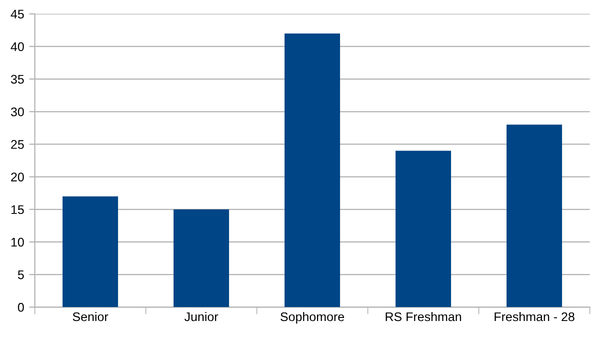  Describe the element at coordinates (90, 317) in the screenshot. I see `x-tick-label: Senior` at that location.